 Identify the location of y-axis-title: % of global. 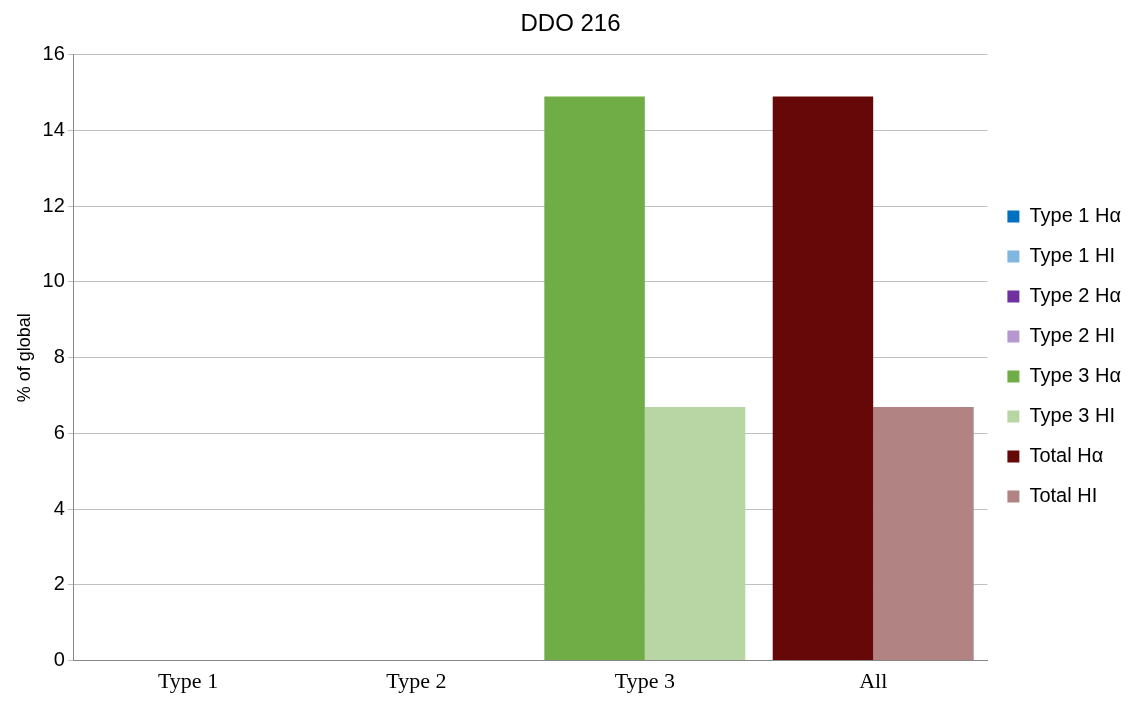
(23, 358).